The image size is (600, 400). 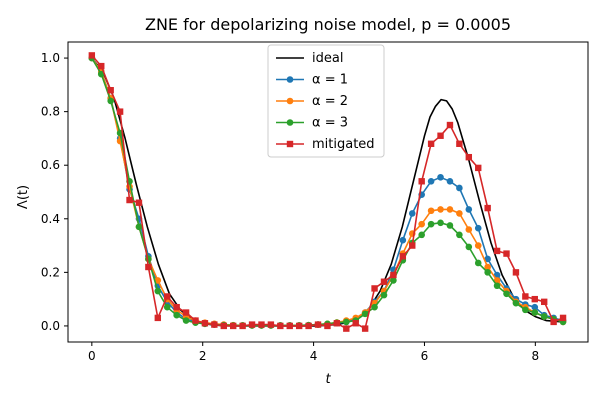 I want to click on y-tick-label: 1.0, so click(x=50, y=58).